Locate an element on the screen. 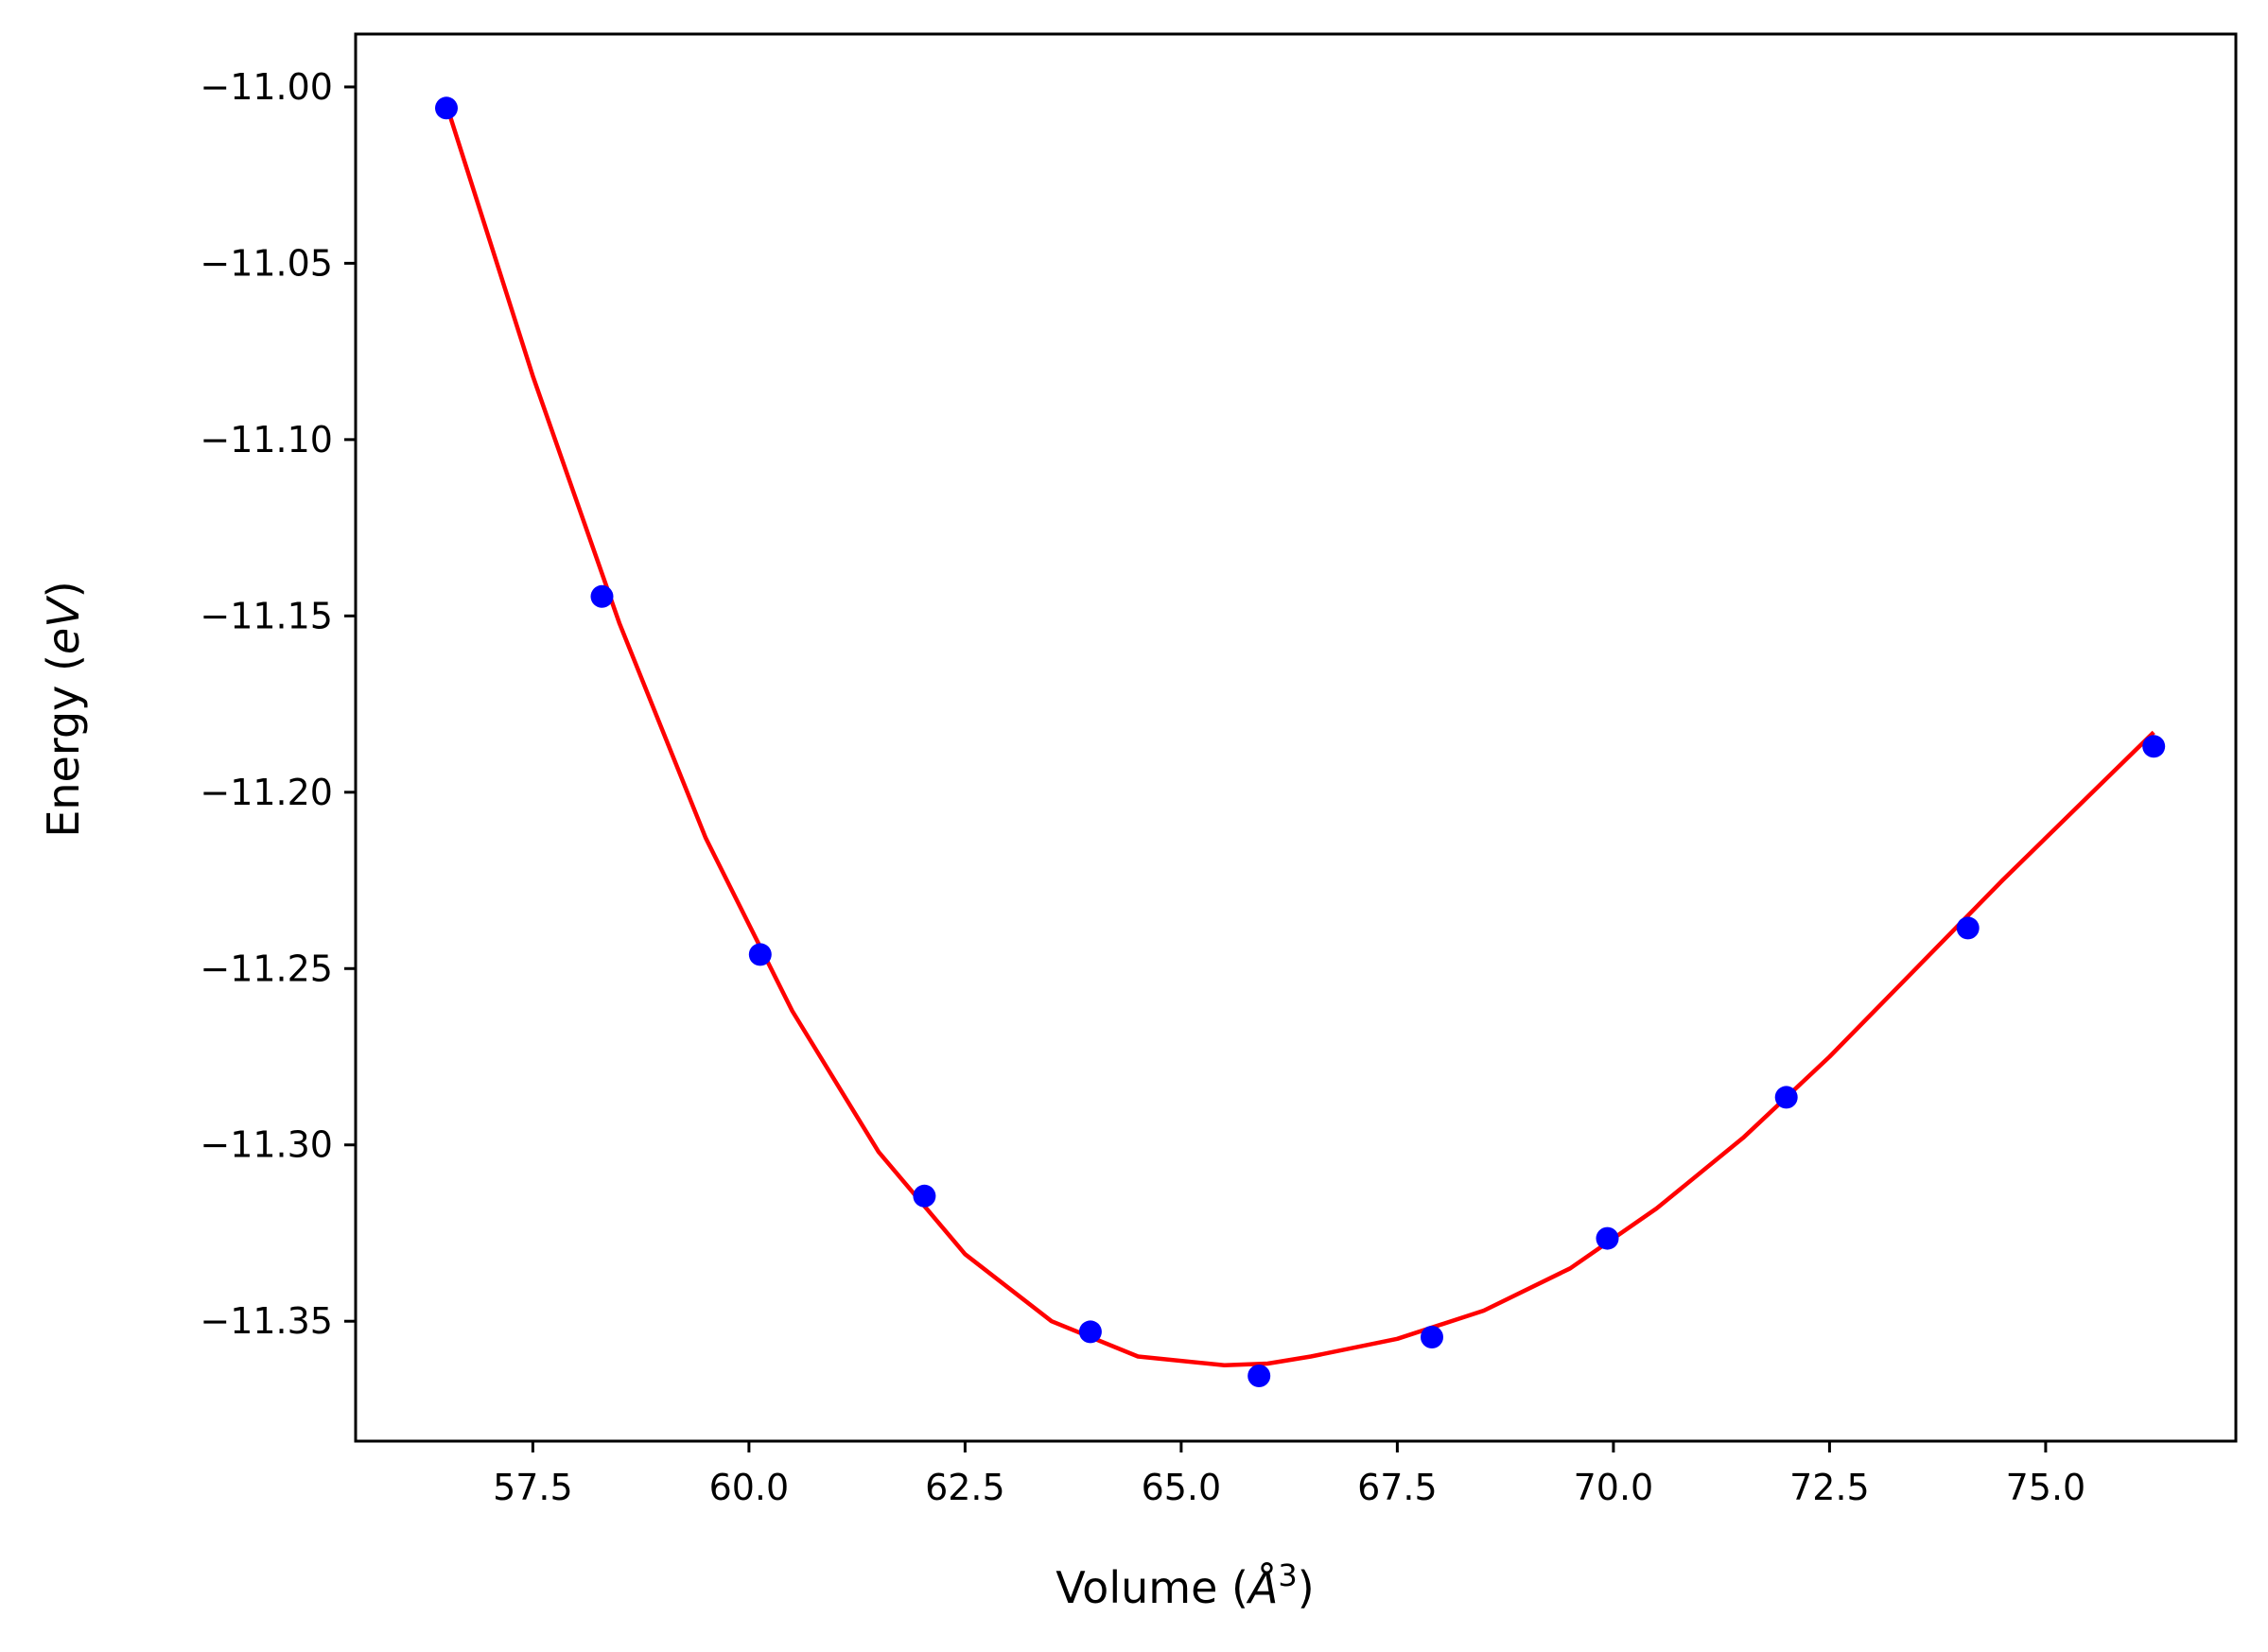 The width and height of the screenshot is (2268, 1652). x-tick-label: 67.5 is located at coordinates (1397, 1488).